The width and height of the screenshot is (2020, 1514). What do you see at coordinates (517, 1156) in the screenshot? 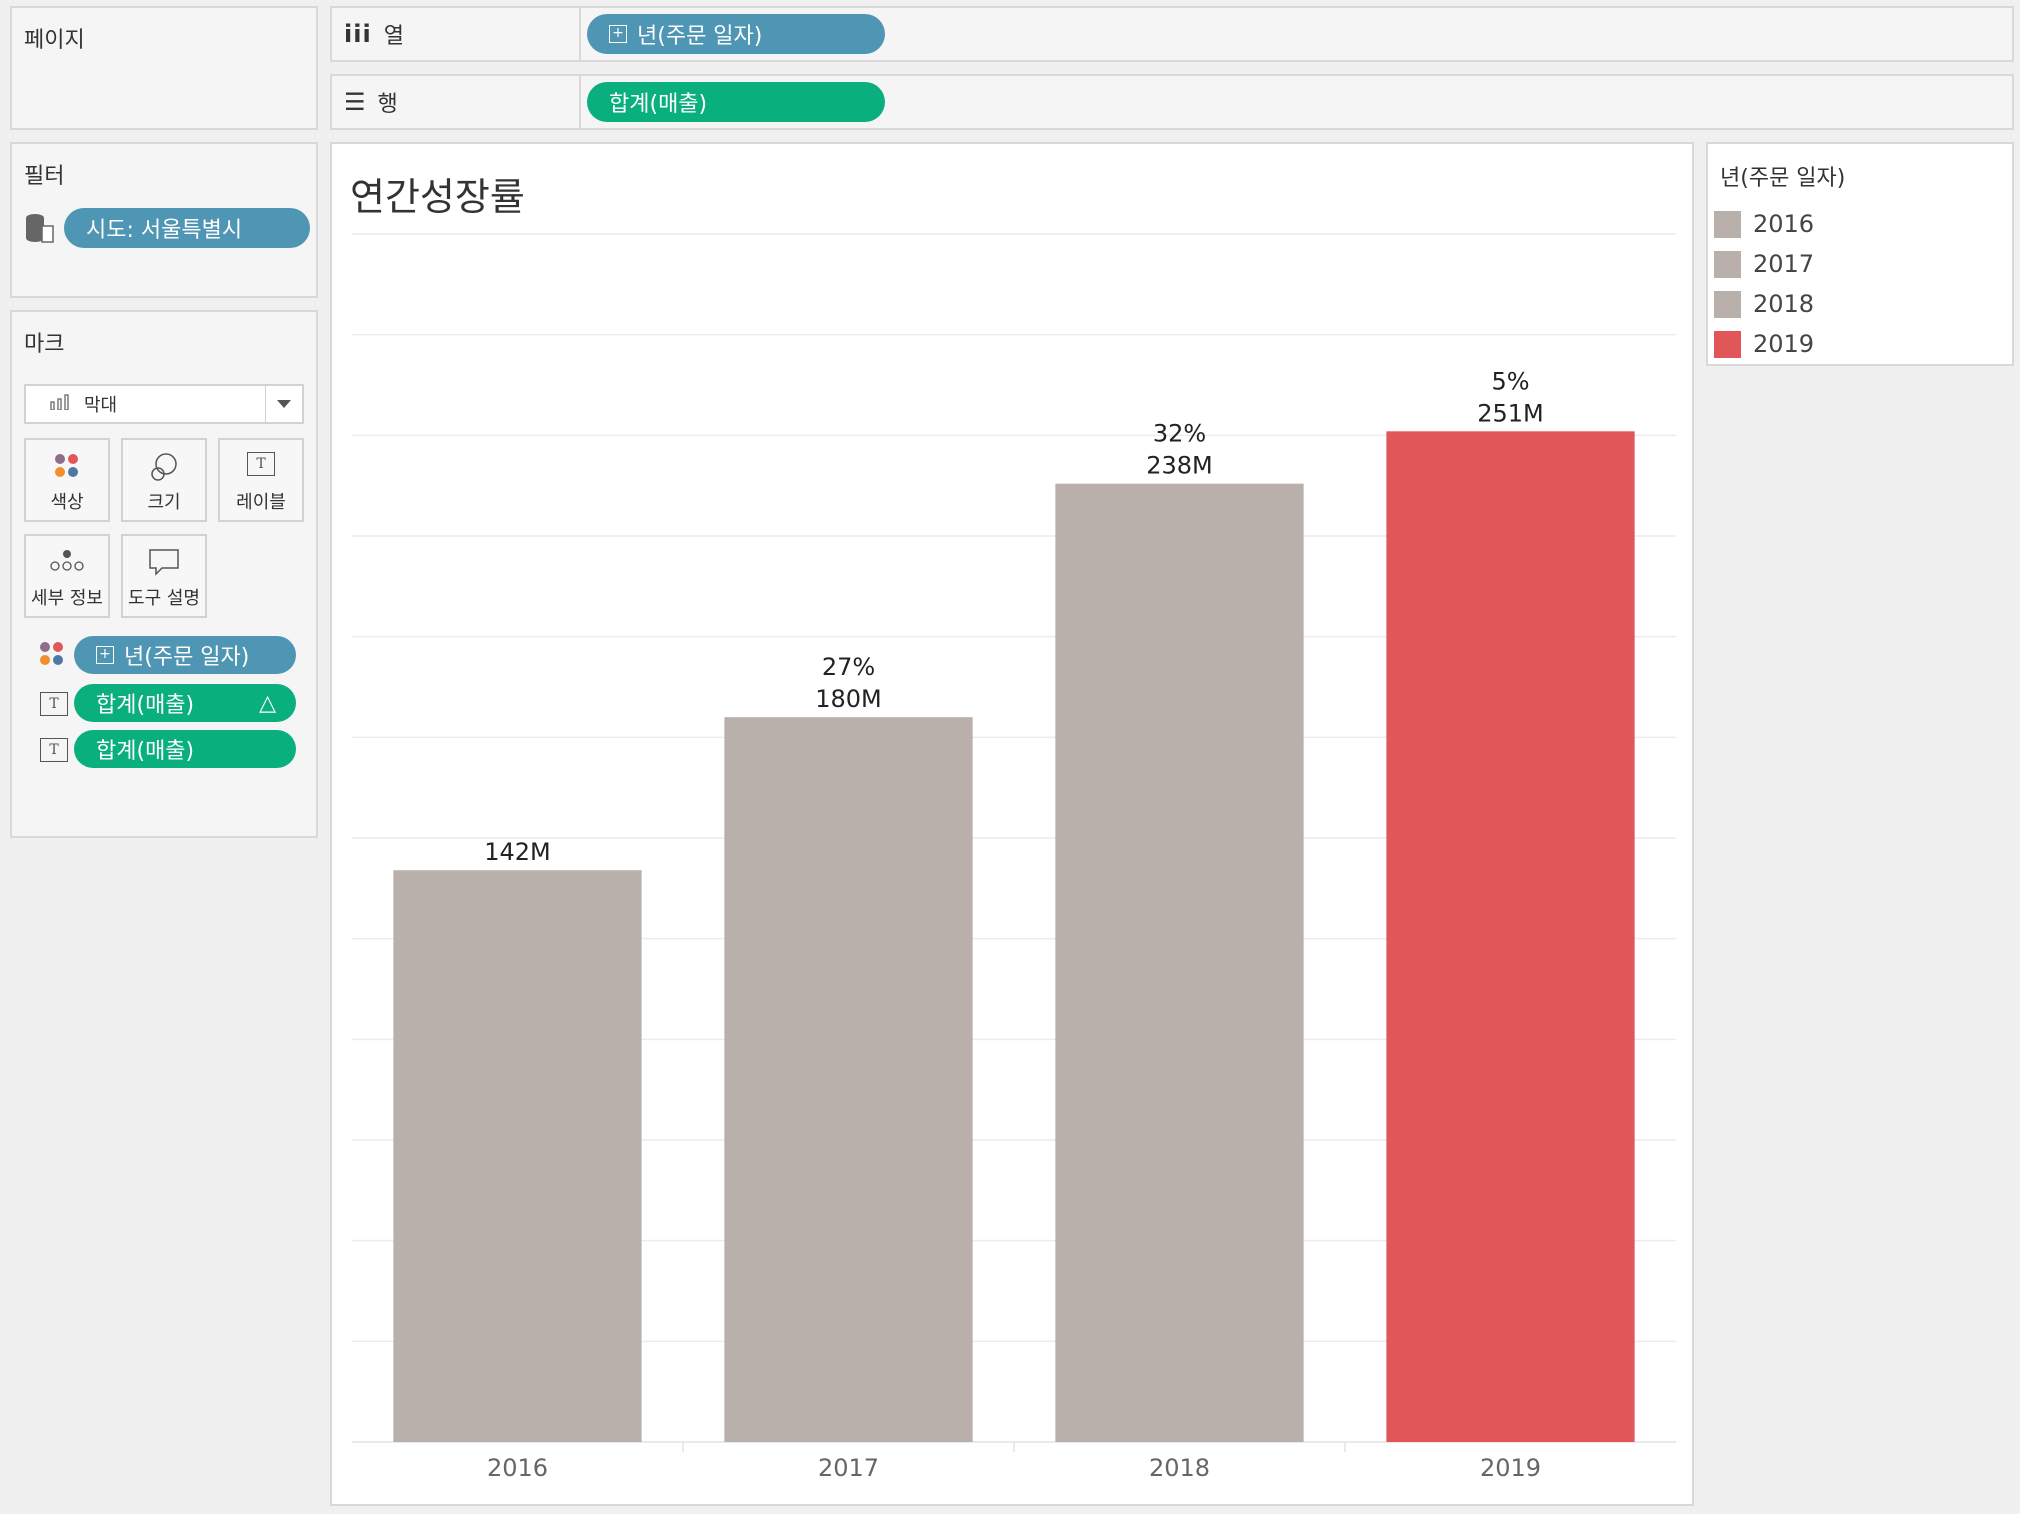
I see `bar-2016` at bounding box center [517, 1156].